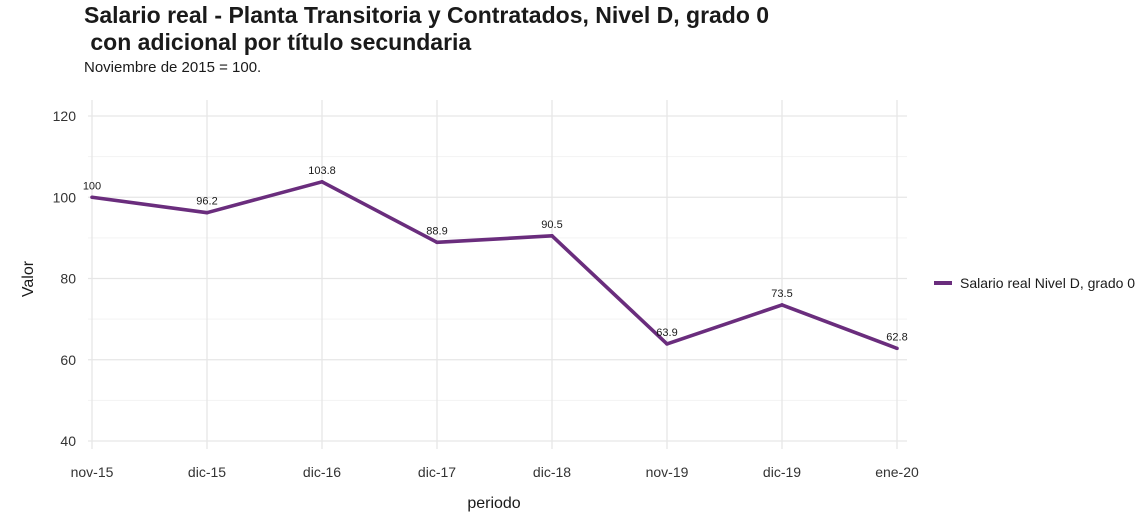 The width and height of the screenshot is (1142, 523). What do you see at coordinates (92, 472) in the screenshot?
I see `x-tick-label: nov-15` at bounding box center [92, 472].